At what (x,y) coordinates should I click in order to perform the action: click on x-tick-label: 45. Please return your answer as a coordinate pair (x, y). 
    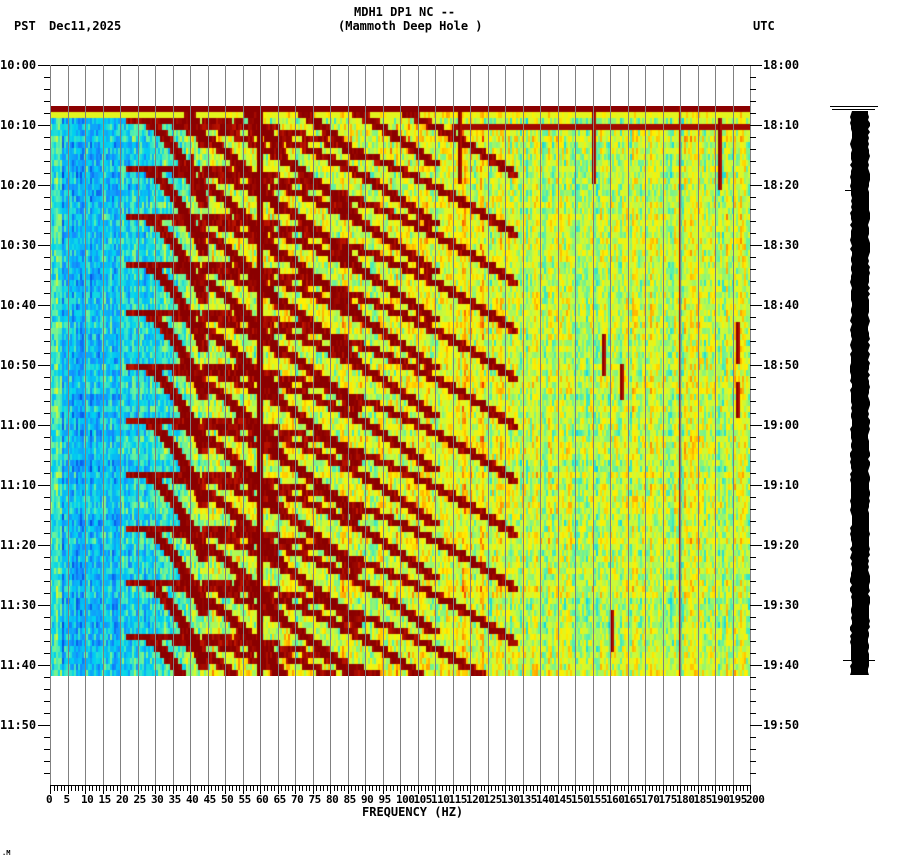
    Looking at the image, I should click on (210, 799).